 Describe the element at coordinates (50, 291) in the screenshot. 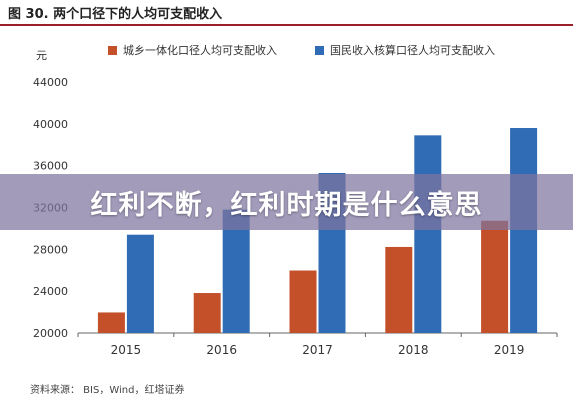

I see `y-tick-label: 24000` at that location.